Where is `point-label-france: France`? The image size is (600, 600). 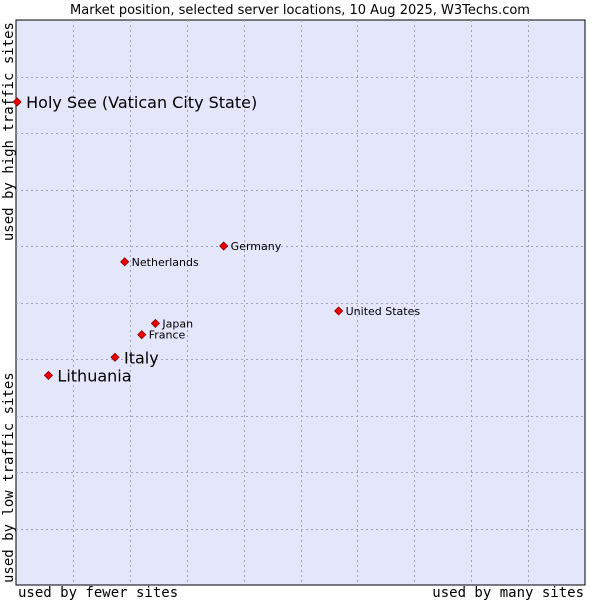
point-label-france: France is located at coordinates (167, 335).